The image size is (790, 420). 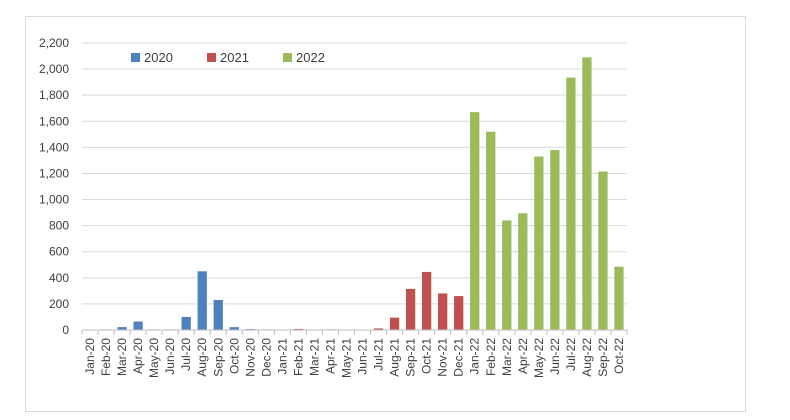 I want to click on y-tick-label: 1,400, so click(x=54, y=147).